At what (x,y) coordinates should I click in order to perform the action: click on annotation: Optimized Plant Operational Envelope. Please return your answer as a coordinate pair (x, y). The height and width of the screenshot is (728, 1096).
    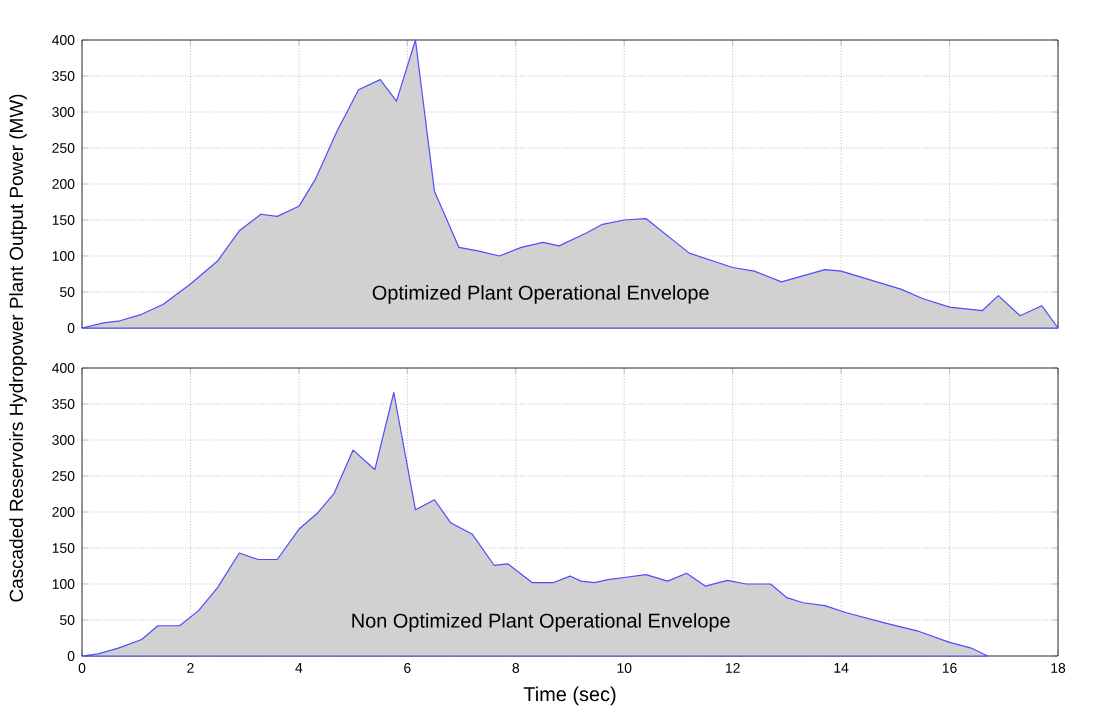
    Looking at the image, I should click on (540, 294).